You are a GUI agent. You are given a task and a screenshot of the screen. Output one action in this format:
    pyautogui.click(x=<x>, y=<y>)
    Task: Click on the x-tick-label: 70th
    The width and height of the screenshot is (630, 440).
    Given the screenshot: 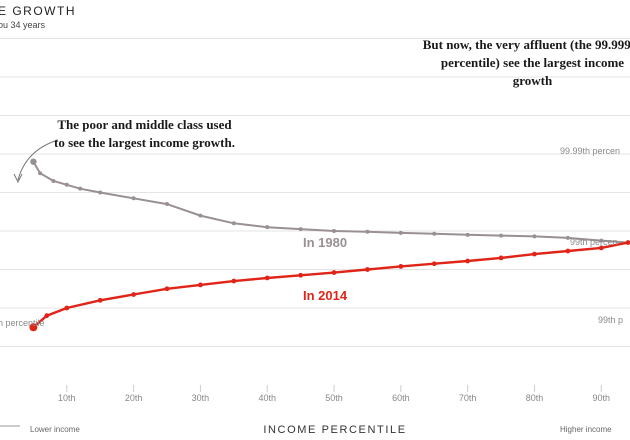 What is the action you would take?
    pyautogui.click(x=468, y=398)
    